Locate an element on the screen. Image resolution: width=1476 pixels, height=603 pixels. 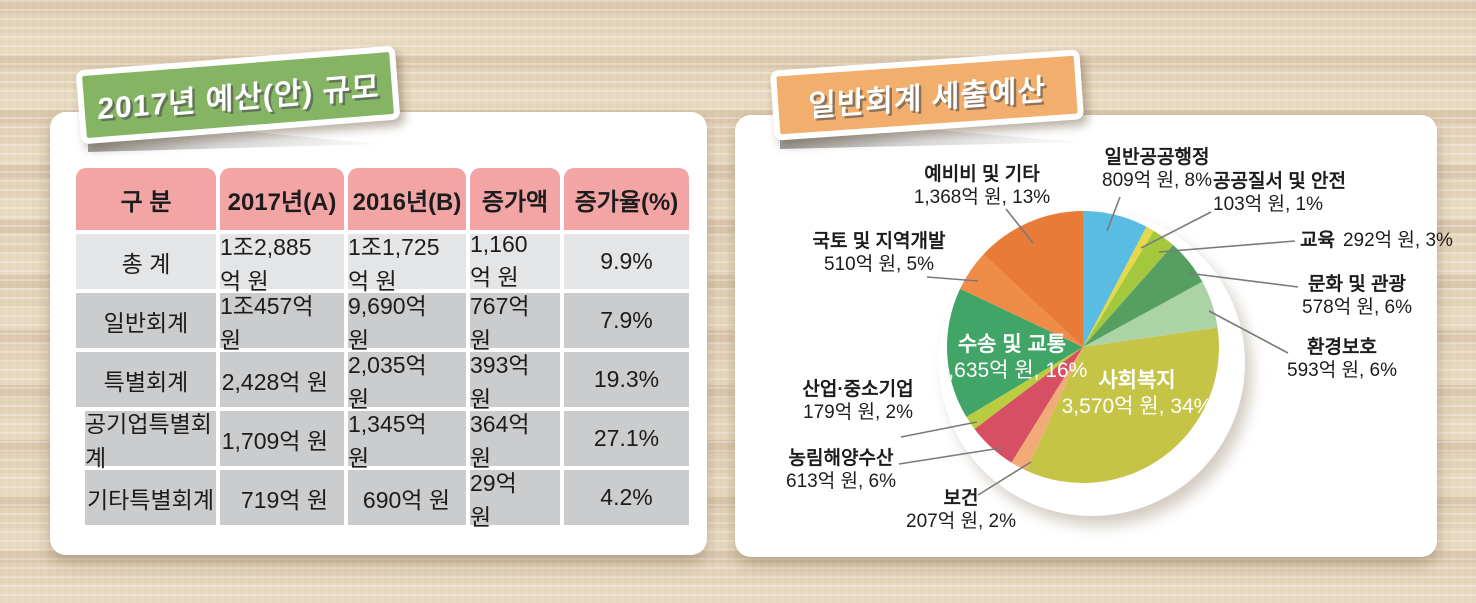
value-2016: 1,345억 원 is located at coordinates (407, 441).